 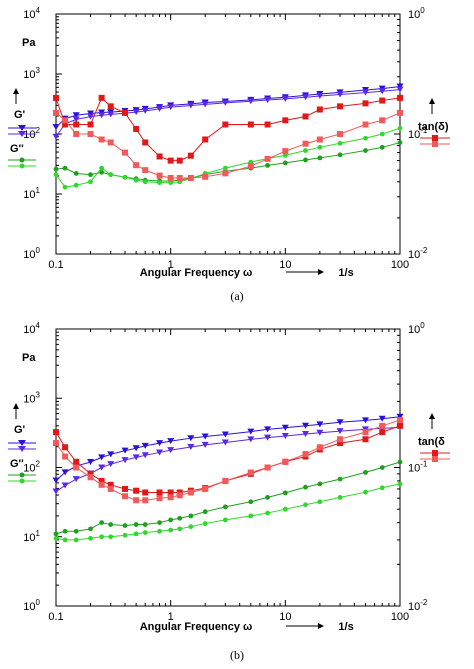 What do you see at coordinates (433, 127) in the screenshot?
I see `legend-label-tan: tan(δ)` at bounding box center [433, 127].